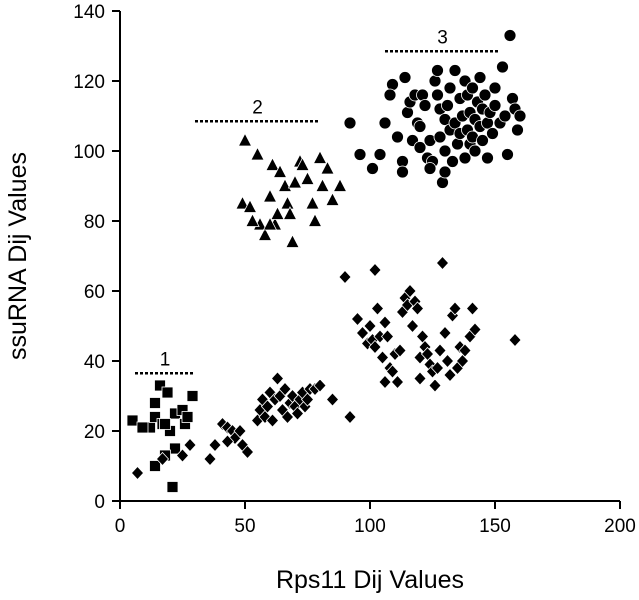  What do you see at coordinates (120, 526) in the screenshot?
I see `x-tick-label: 0` at bounding box center [120, 526].